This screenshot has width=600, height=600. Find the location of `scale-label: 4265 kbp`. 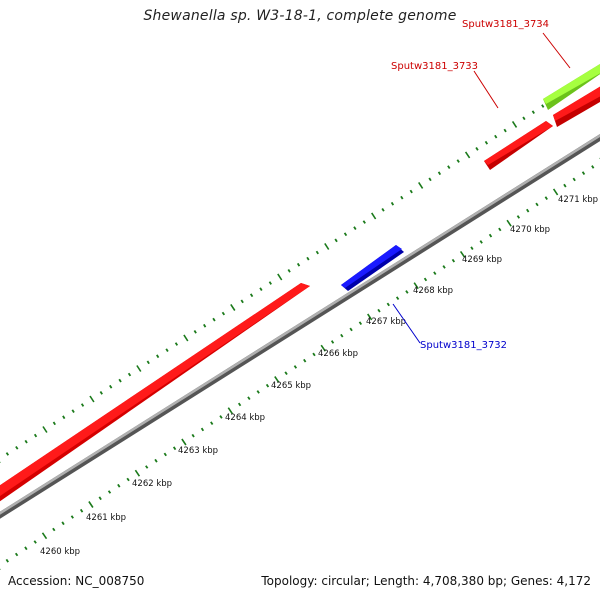

scale-label: 4265 kbp is located at coordinates (291, 386).